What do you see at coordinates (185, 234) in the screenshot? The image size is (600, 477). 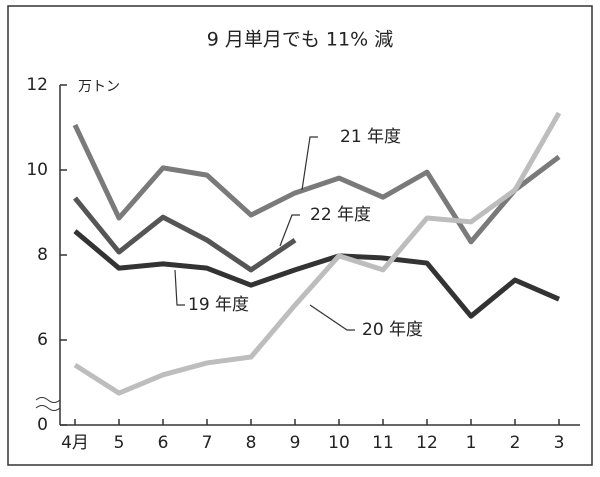 I see `series-line` at bounding box center [185, 234].